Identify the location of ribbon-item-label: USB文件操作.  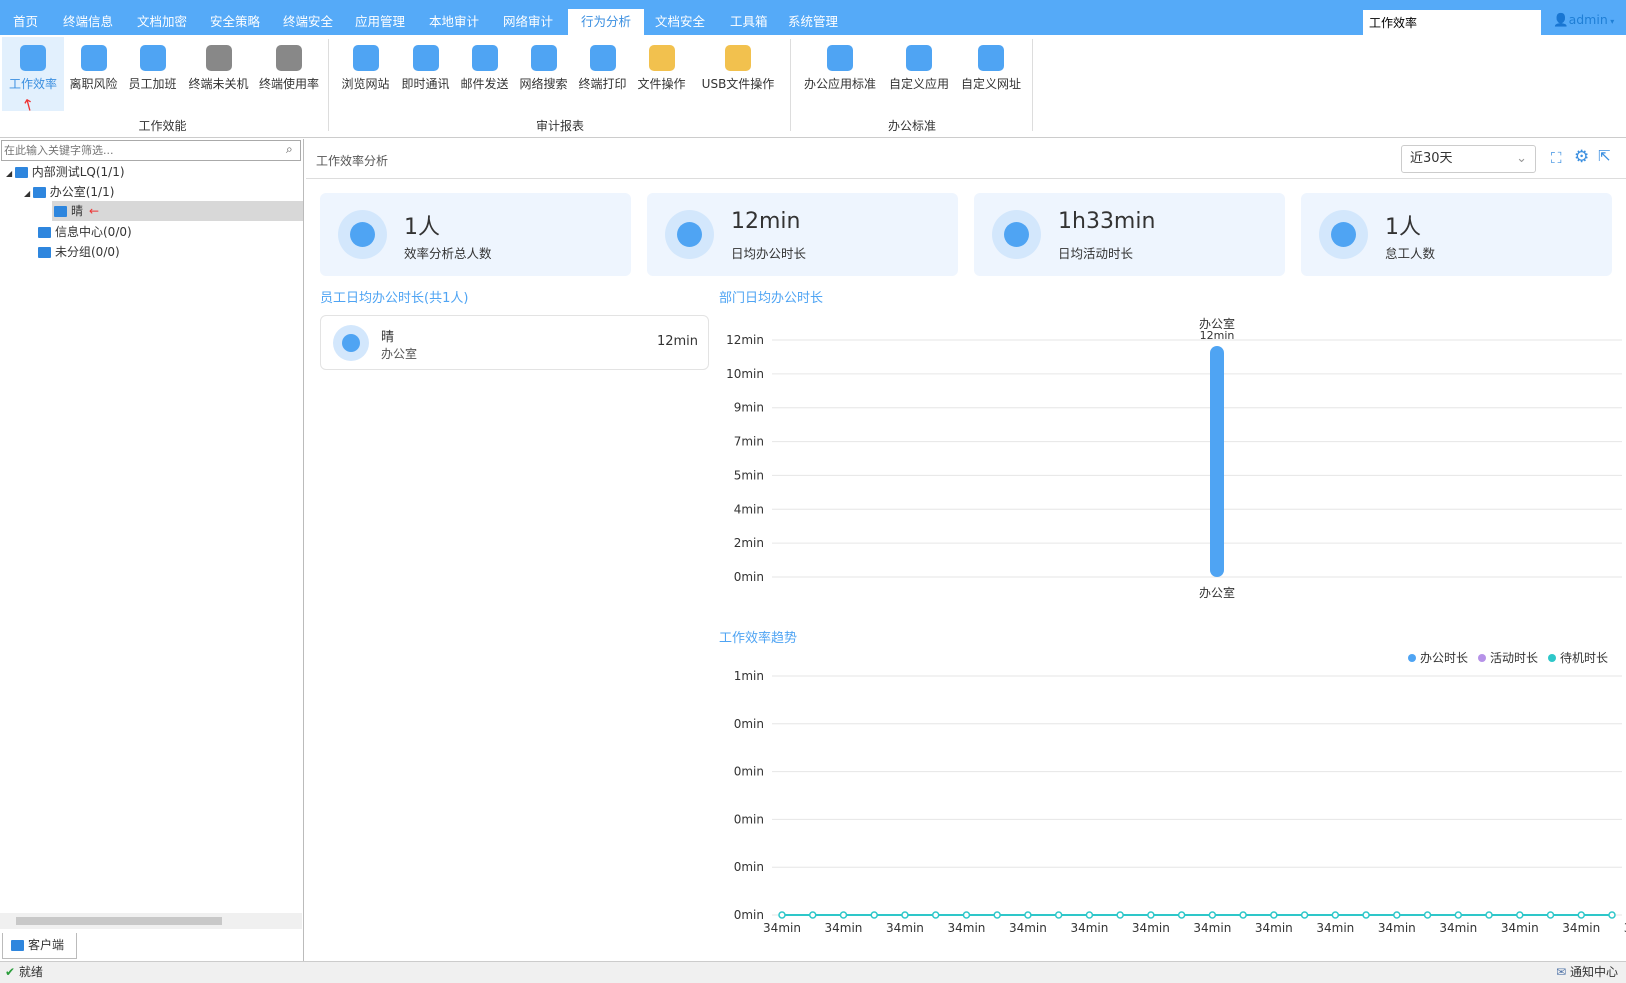
(738, 84).